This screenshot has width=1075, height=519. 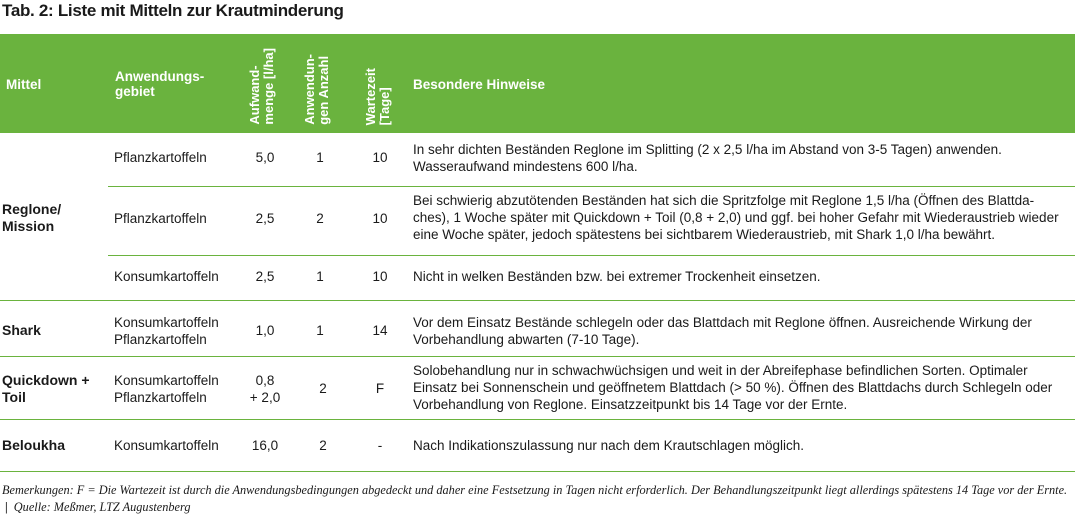 I want to click on header-hinweise: Besondere Hinweise, so click(x=479, y=84).